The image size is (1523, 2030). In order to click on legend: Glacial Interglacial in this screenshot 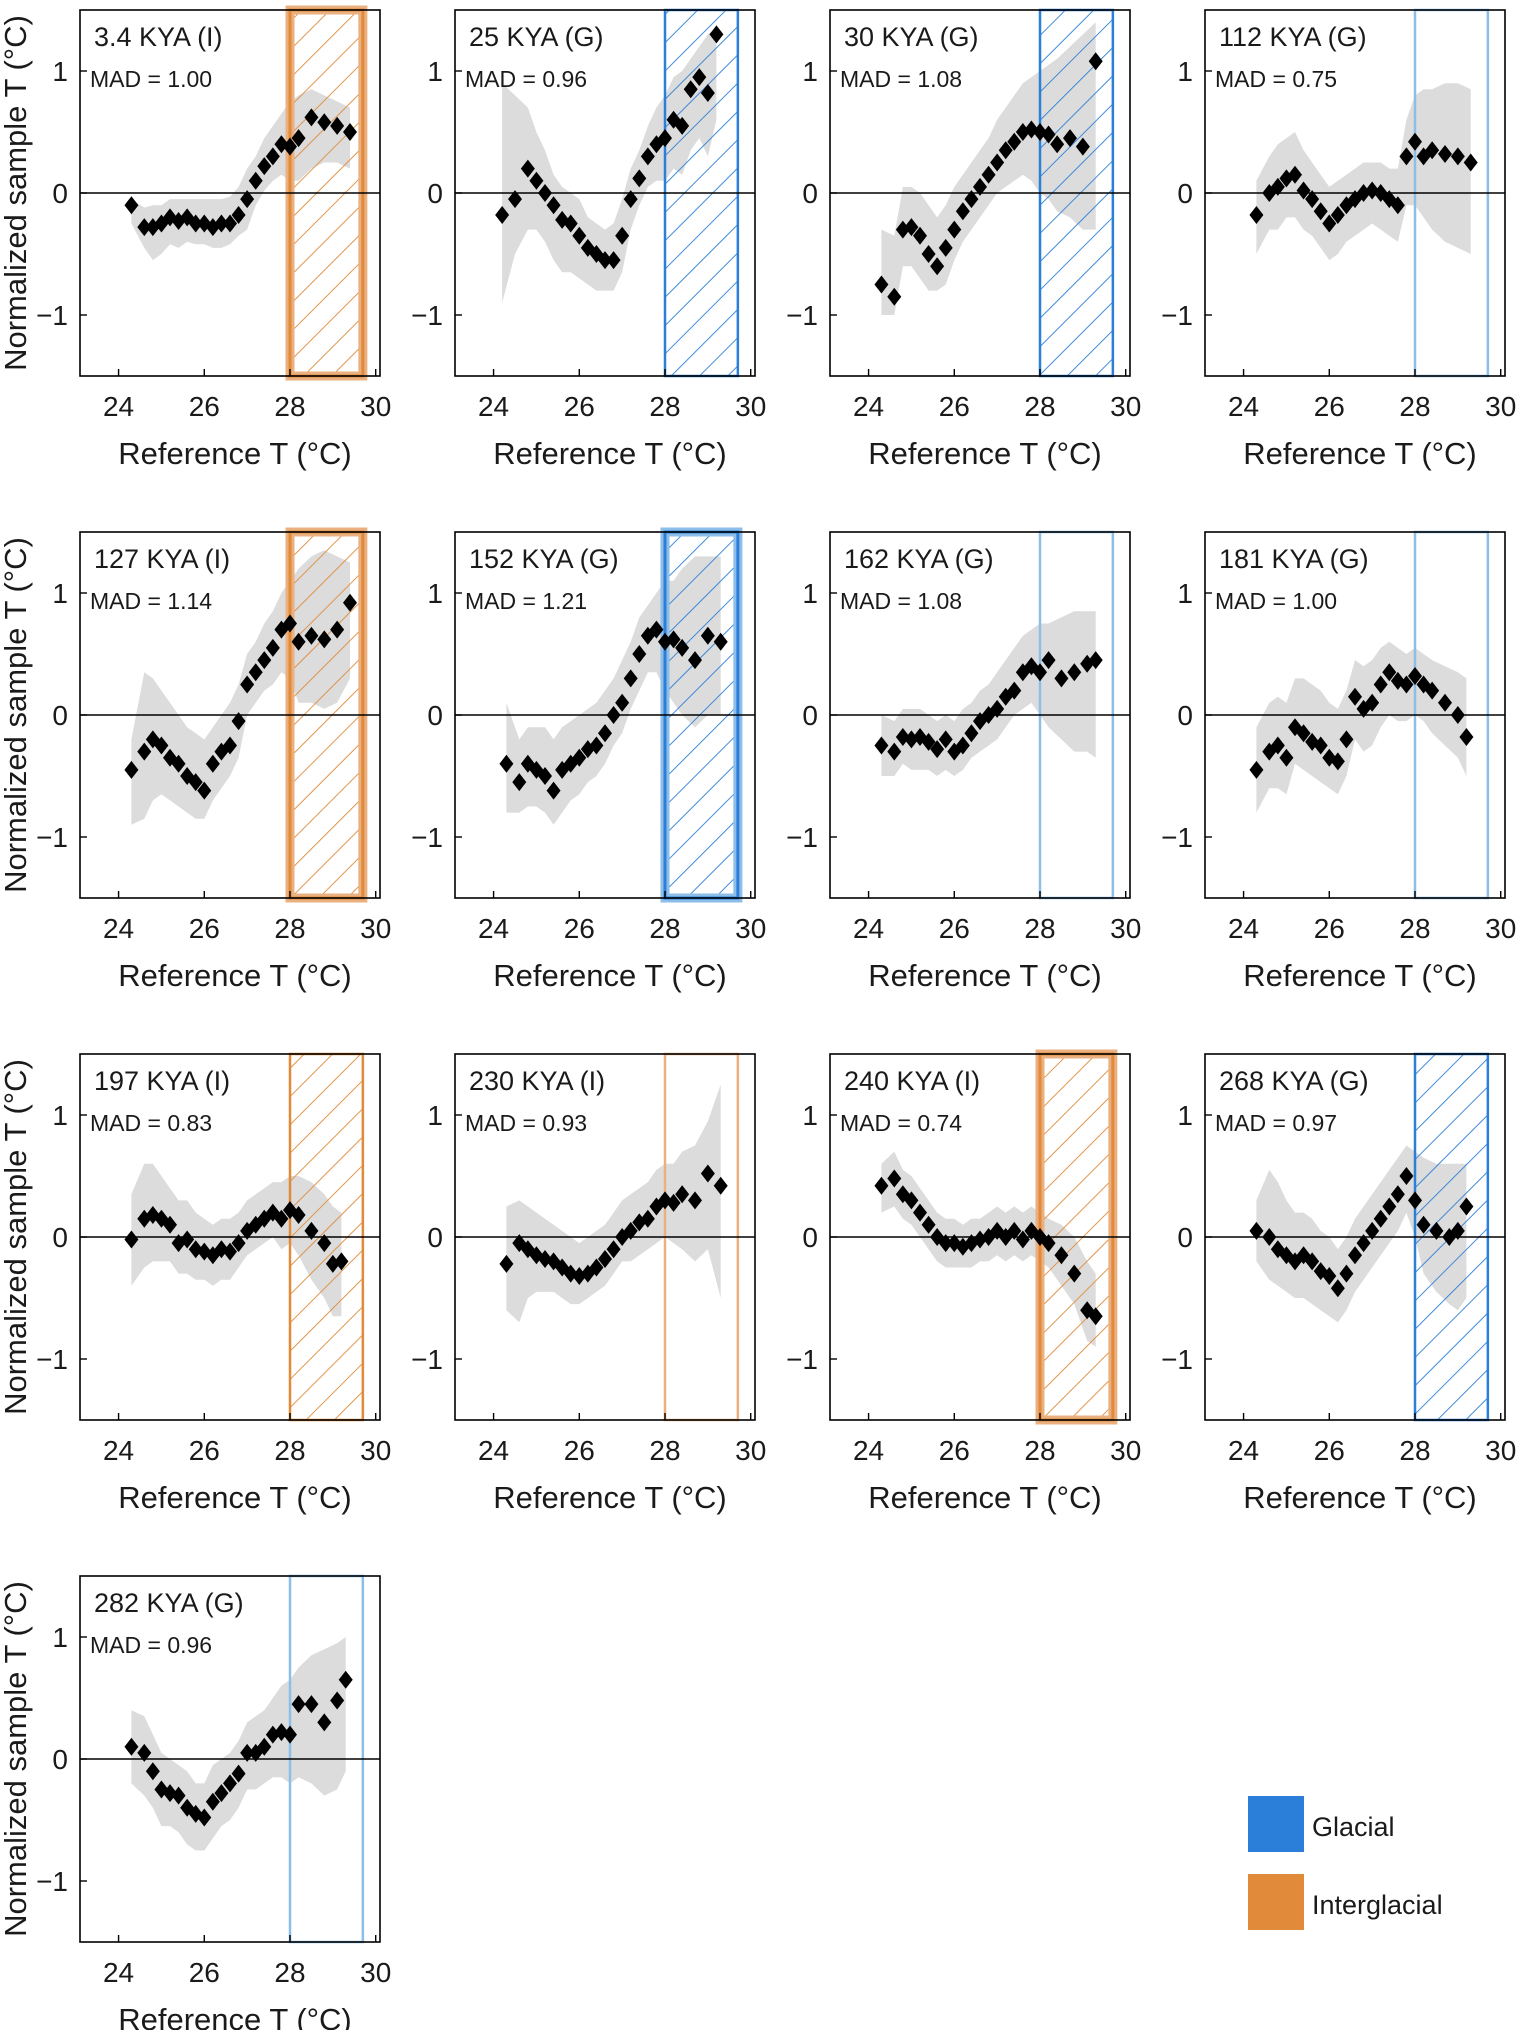, I will do `click(1345, 1863)`.